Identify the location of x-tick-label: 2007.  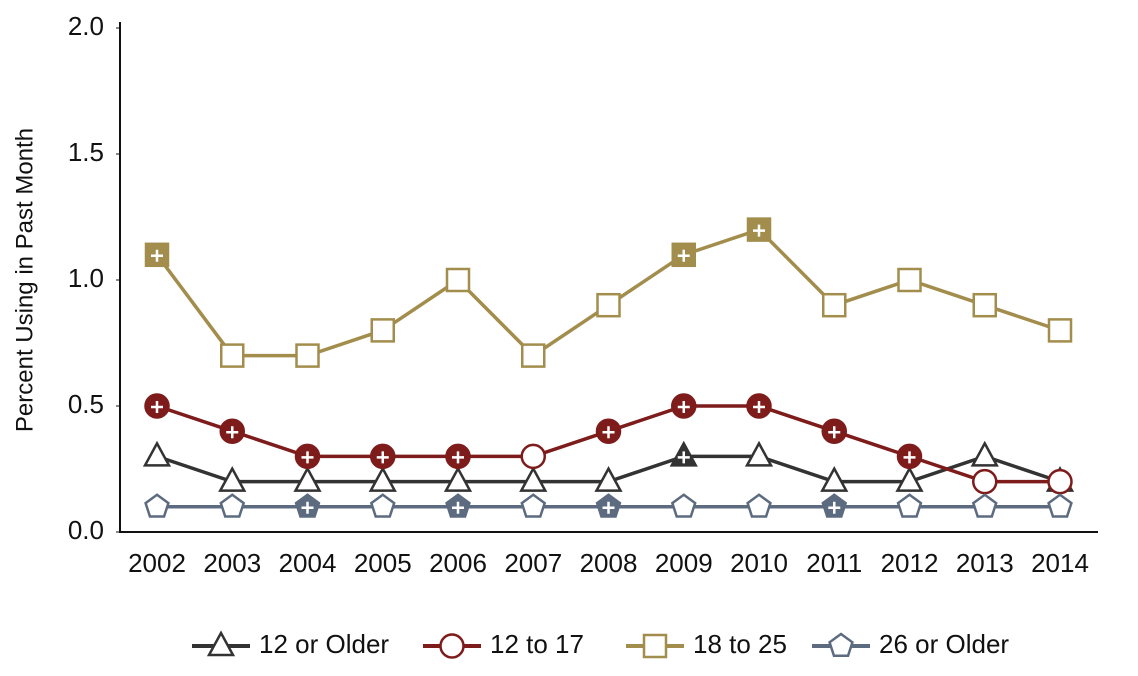
(533, 563).